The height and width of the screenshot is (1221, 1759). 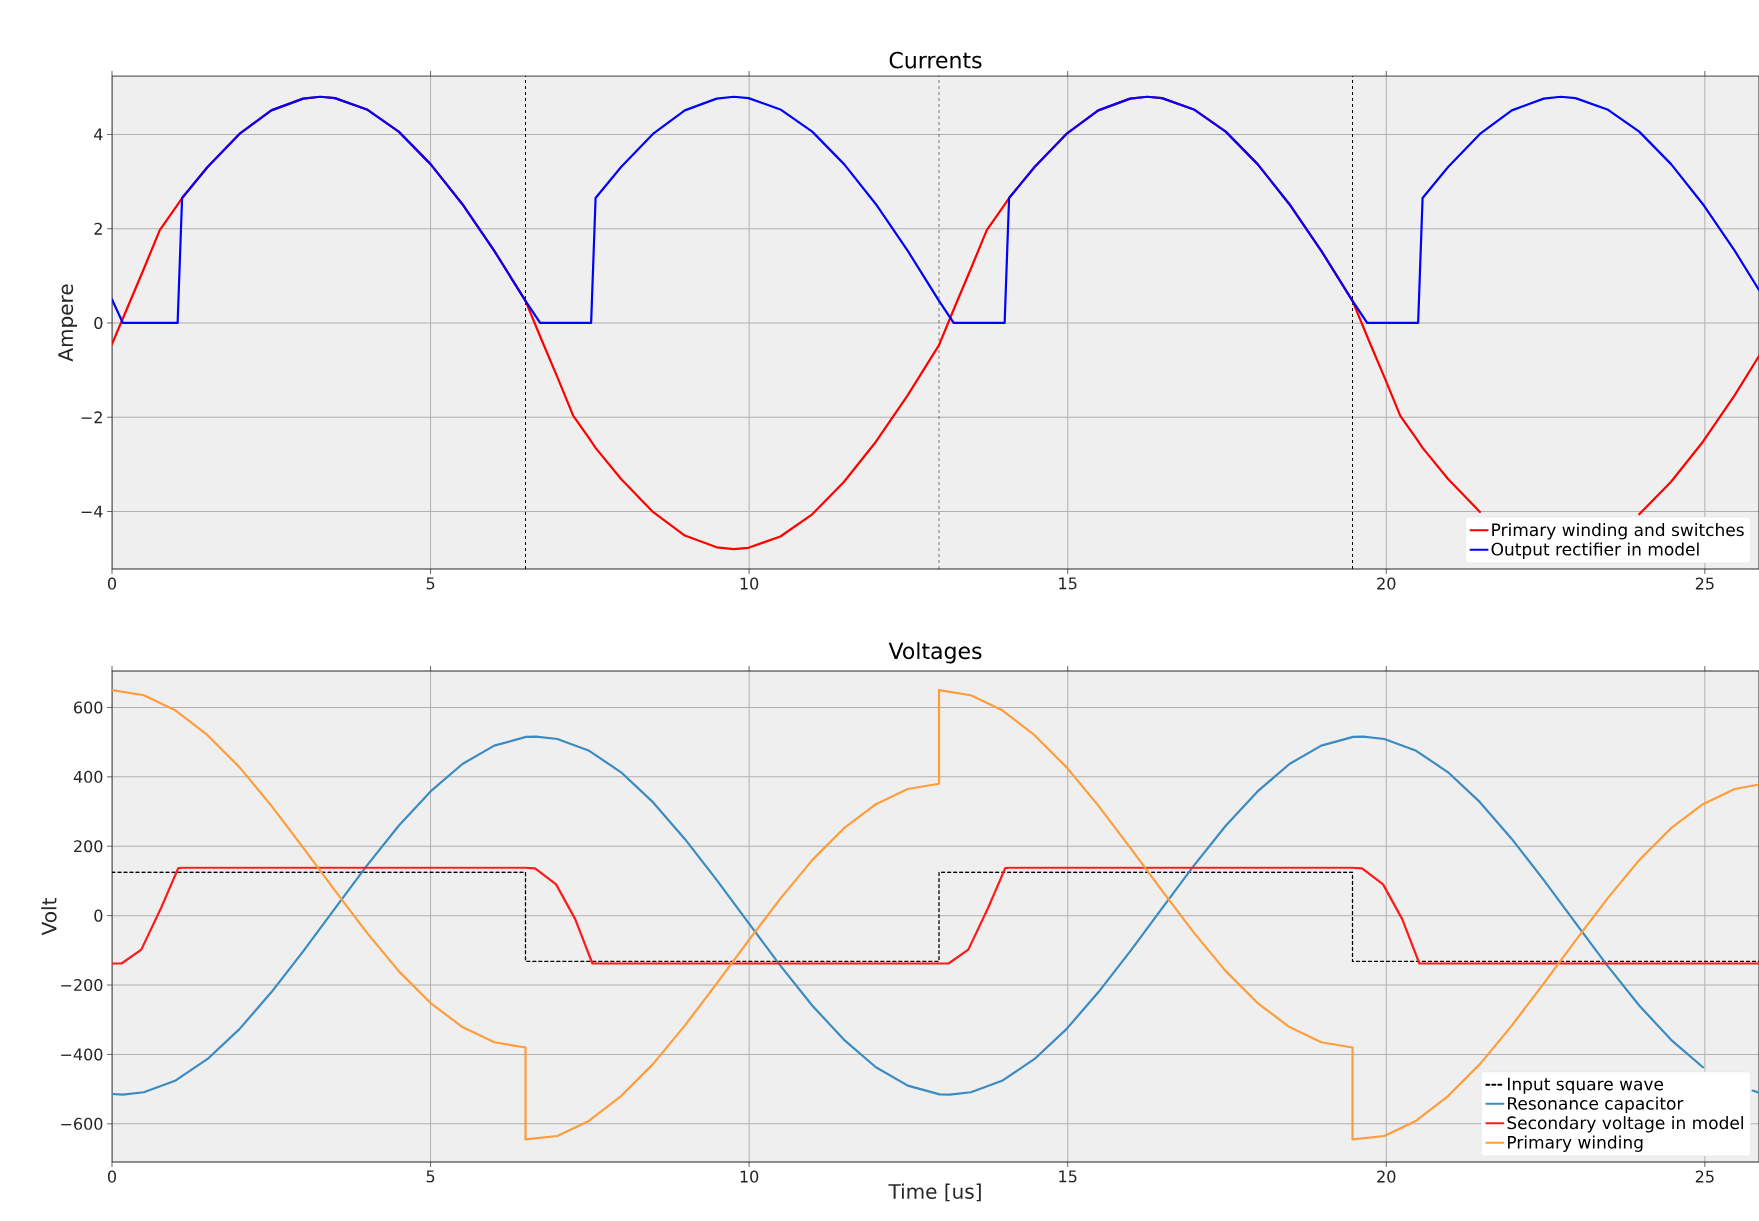 I want to click on x-axis-title: Time [us], so click(x=934, y=1192).